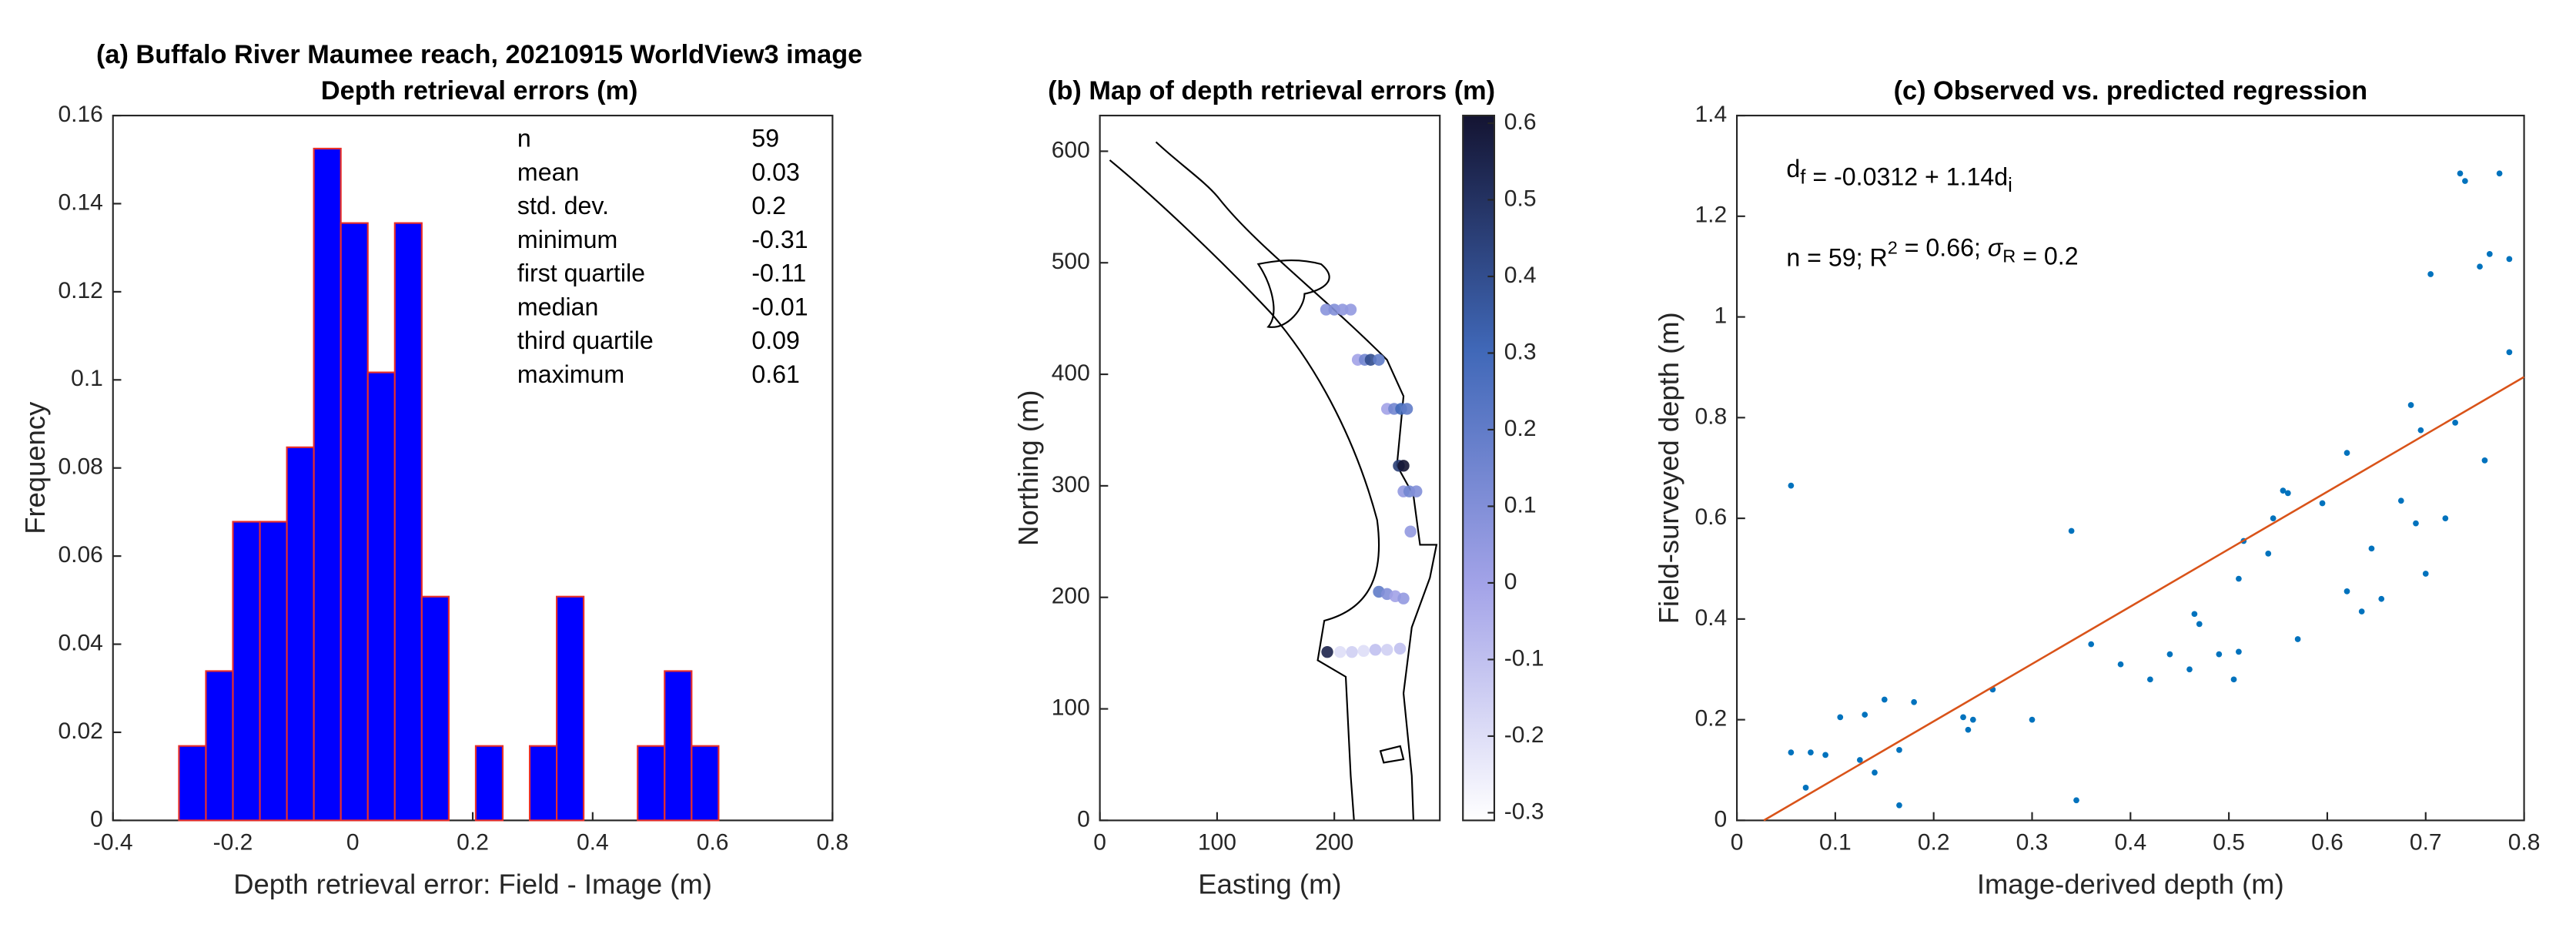  I want to click on stats-part: n = 59; R, so click(1837, 257).